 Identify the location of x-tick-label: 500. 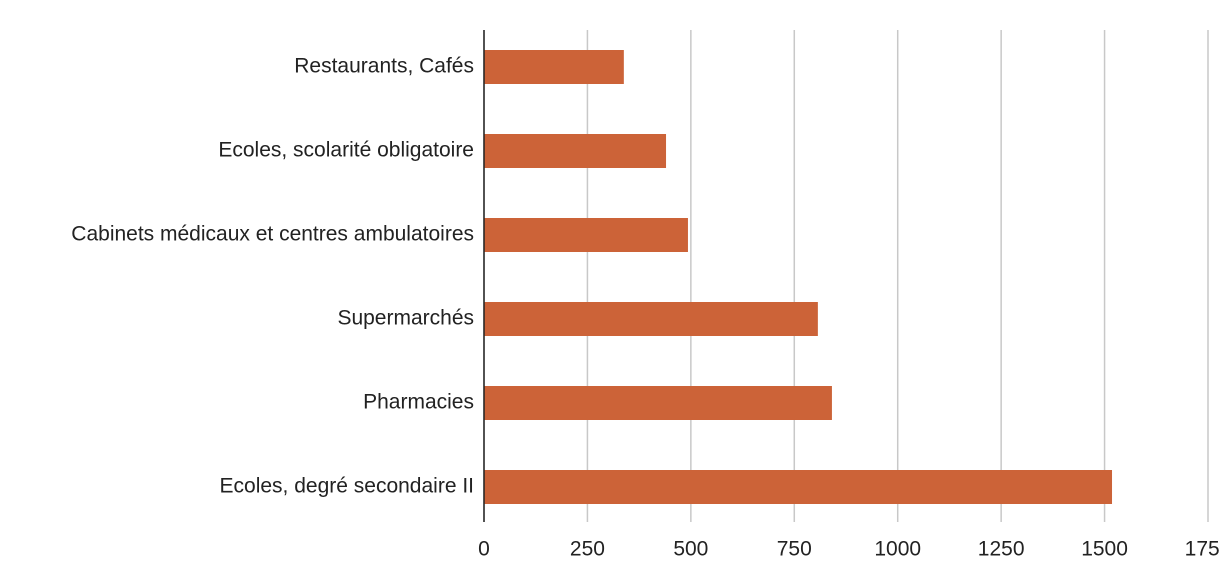
(690, 549).